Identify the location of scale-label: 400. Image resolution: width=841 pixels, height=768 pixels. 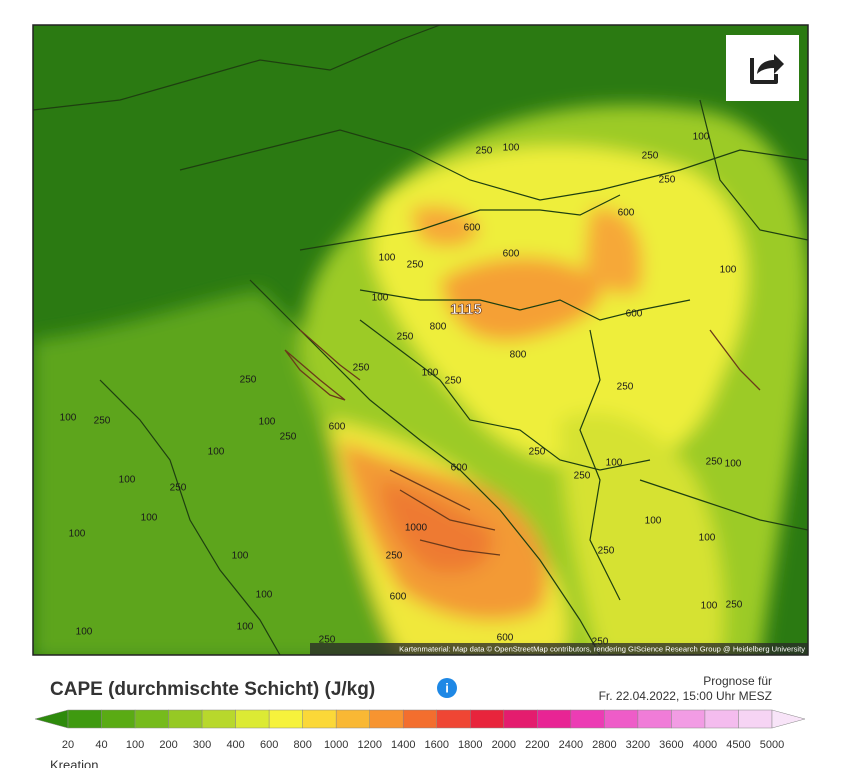
(235, 745).